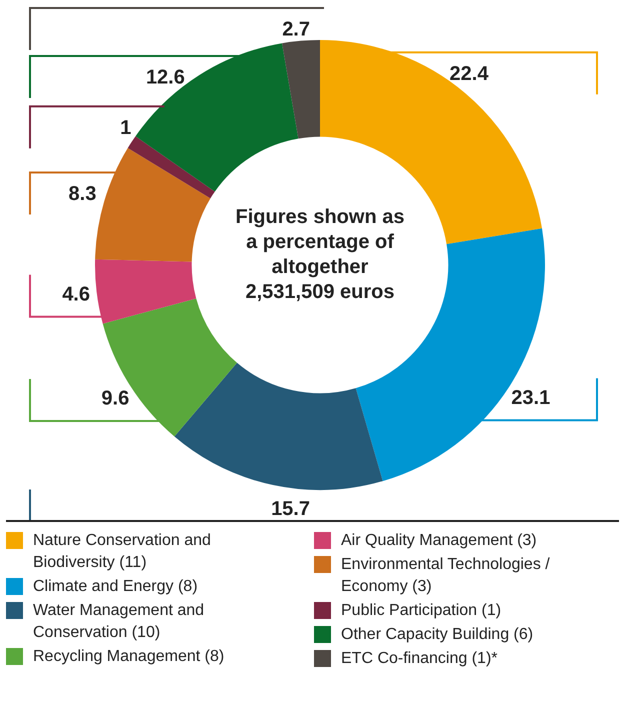 The image size is (625, 706). What do you see at coordinates (128, 657) in the screenshot?
I see `legend-label: Recycling Management (8)` at bounding box center [128, 657].